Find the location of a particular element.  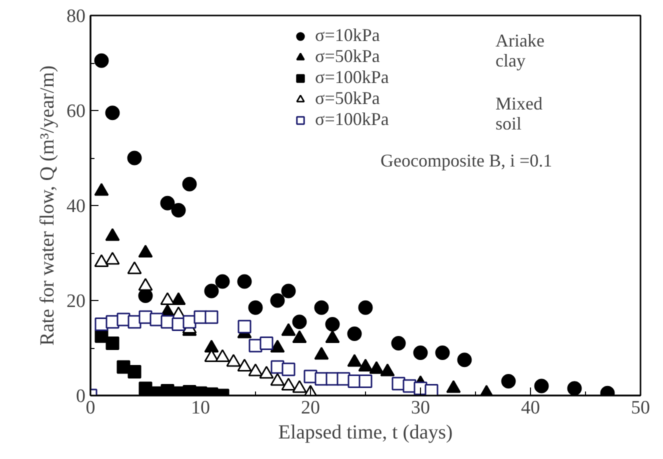

y-tick-label: 20 is located at coordinates (76, 301).